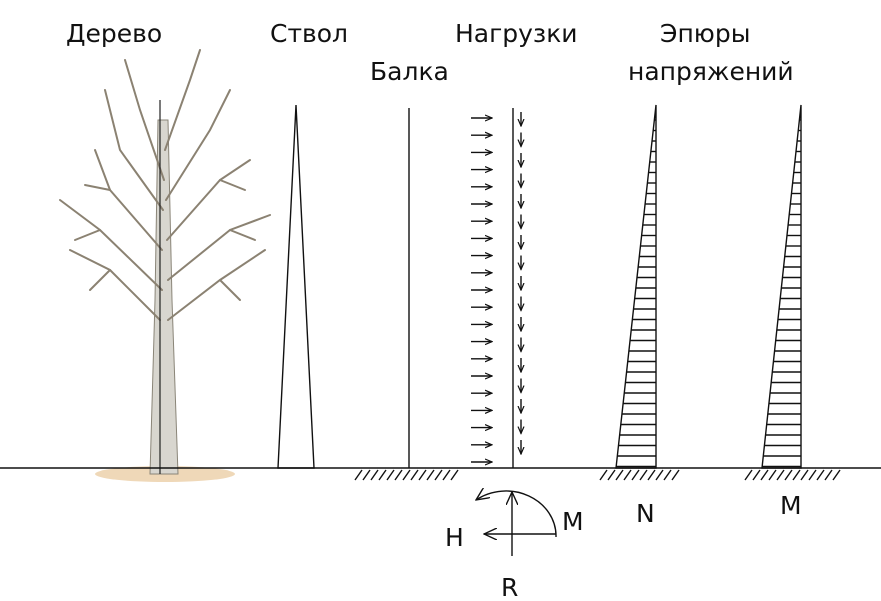 The height and width of the screenshot is (601, 881). Describe the element at coordinates (636, 286) in the screenshot. I see `epure-n` at that location.